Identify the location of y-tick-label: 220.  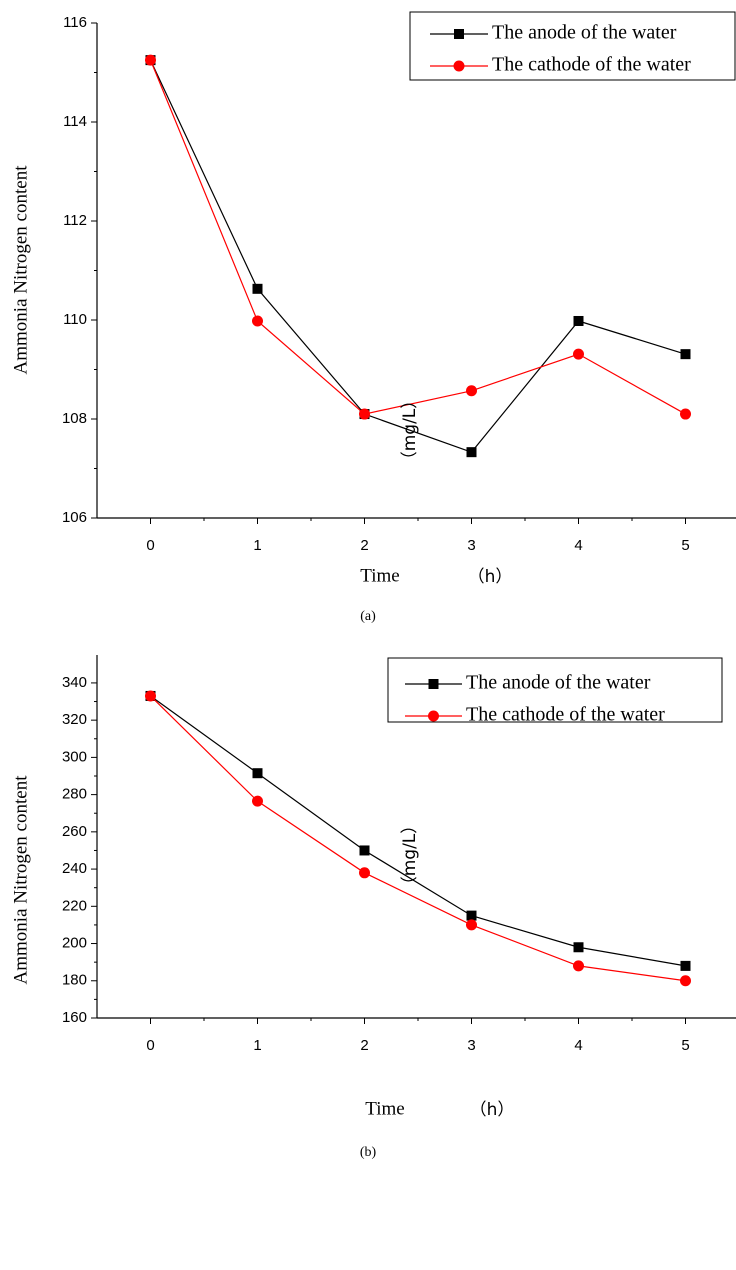
(74, 905).